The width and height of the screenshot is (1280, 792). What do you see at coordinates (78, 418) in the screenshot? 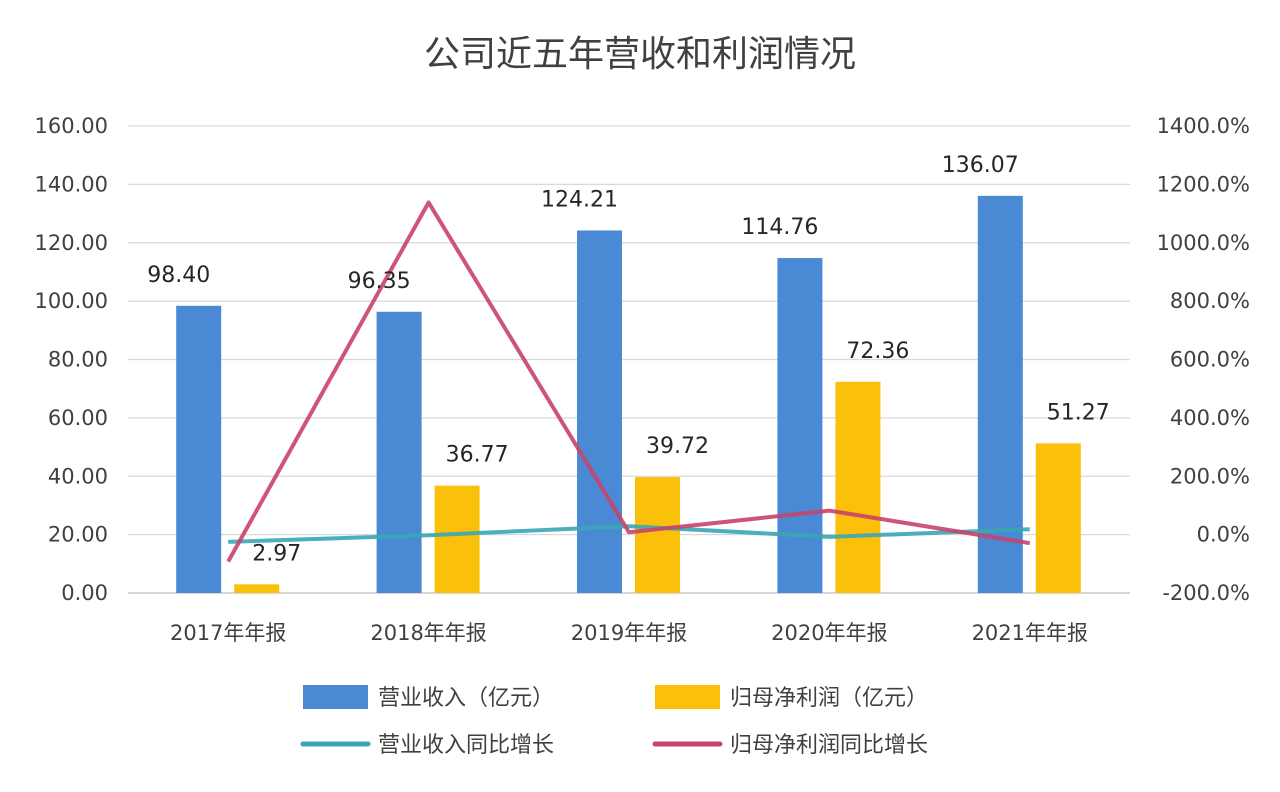
I see `left-tick-label: 60.00` at bounding box center [78, 418].